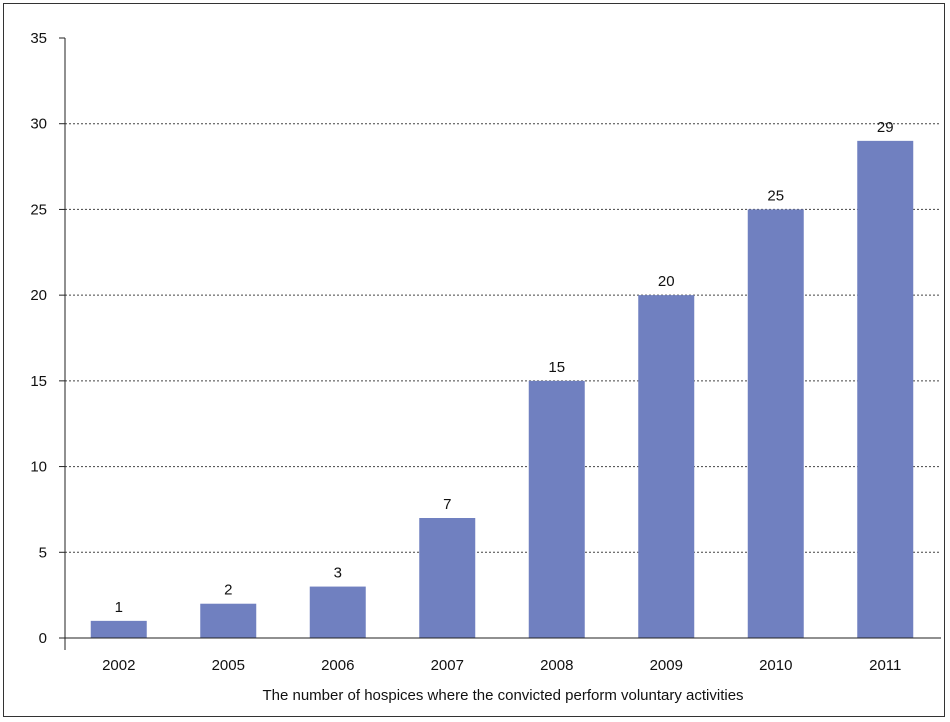 This screenshot has width=950, height=722. I want to click on y-tick-label: 15, so click(38, 381).